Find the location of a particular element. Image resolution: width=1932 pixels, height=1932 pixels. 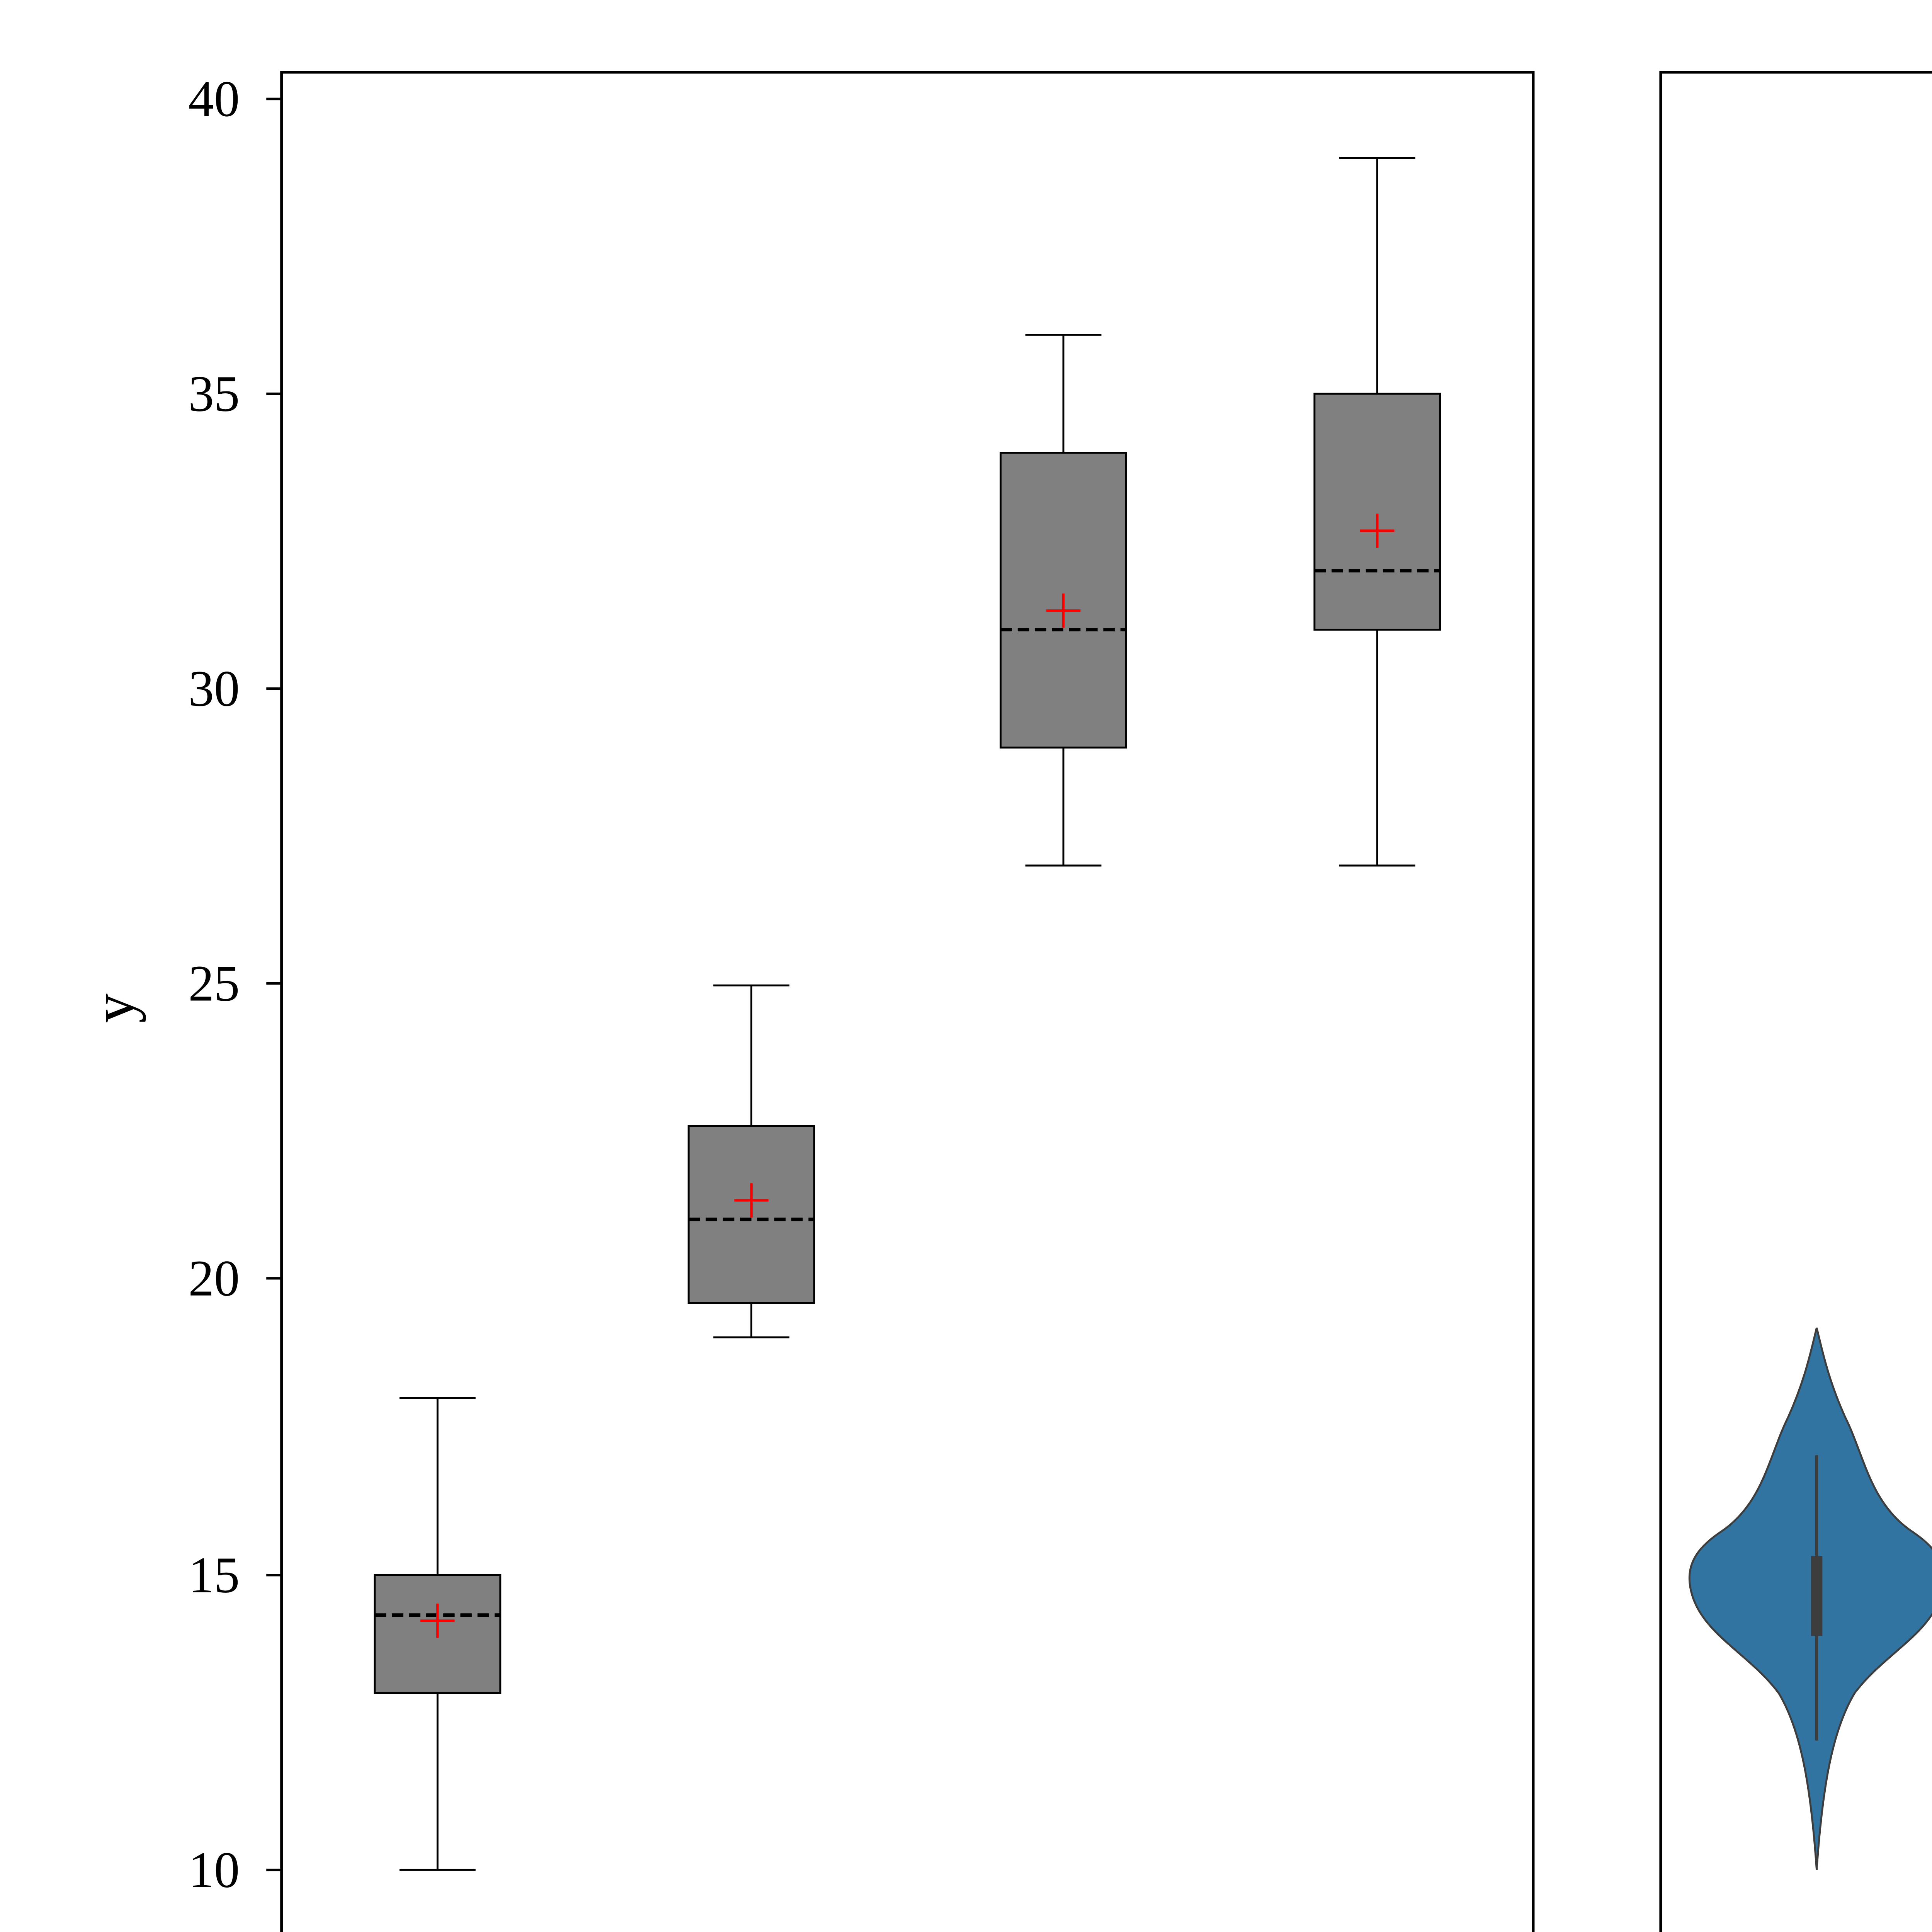

y-tick-label: 25 is located at coordinates (214, 984).